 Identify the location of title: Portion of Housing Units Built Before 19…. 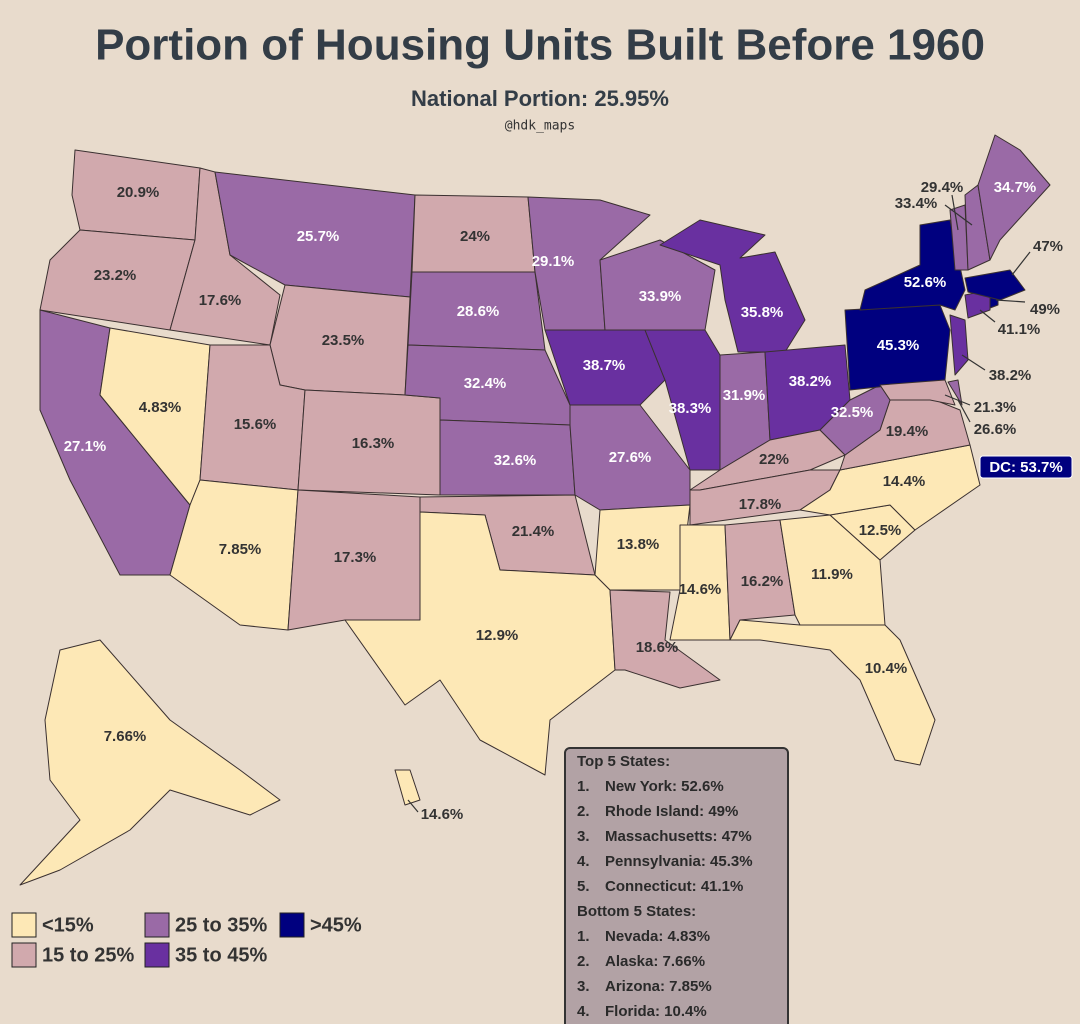
(540, 45).